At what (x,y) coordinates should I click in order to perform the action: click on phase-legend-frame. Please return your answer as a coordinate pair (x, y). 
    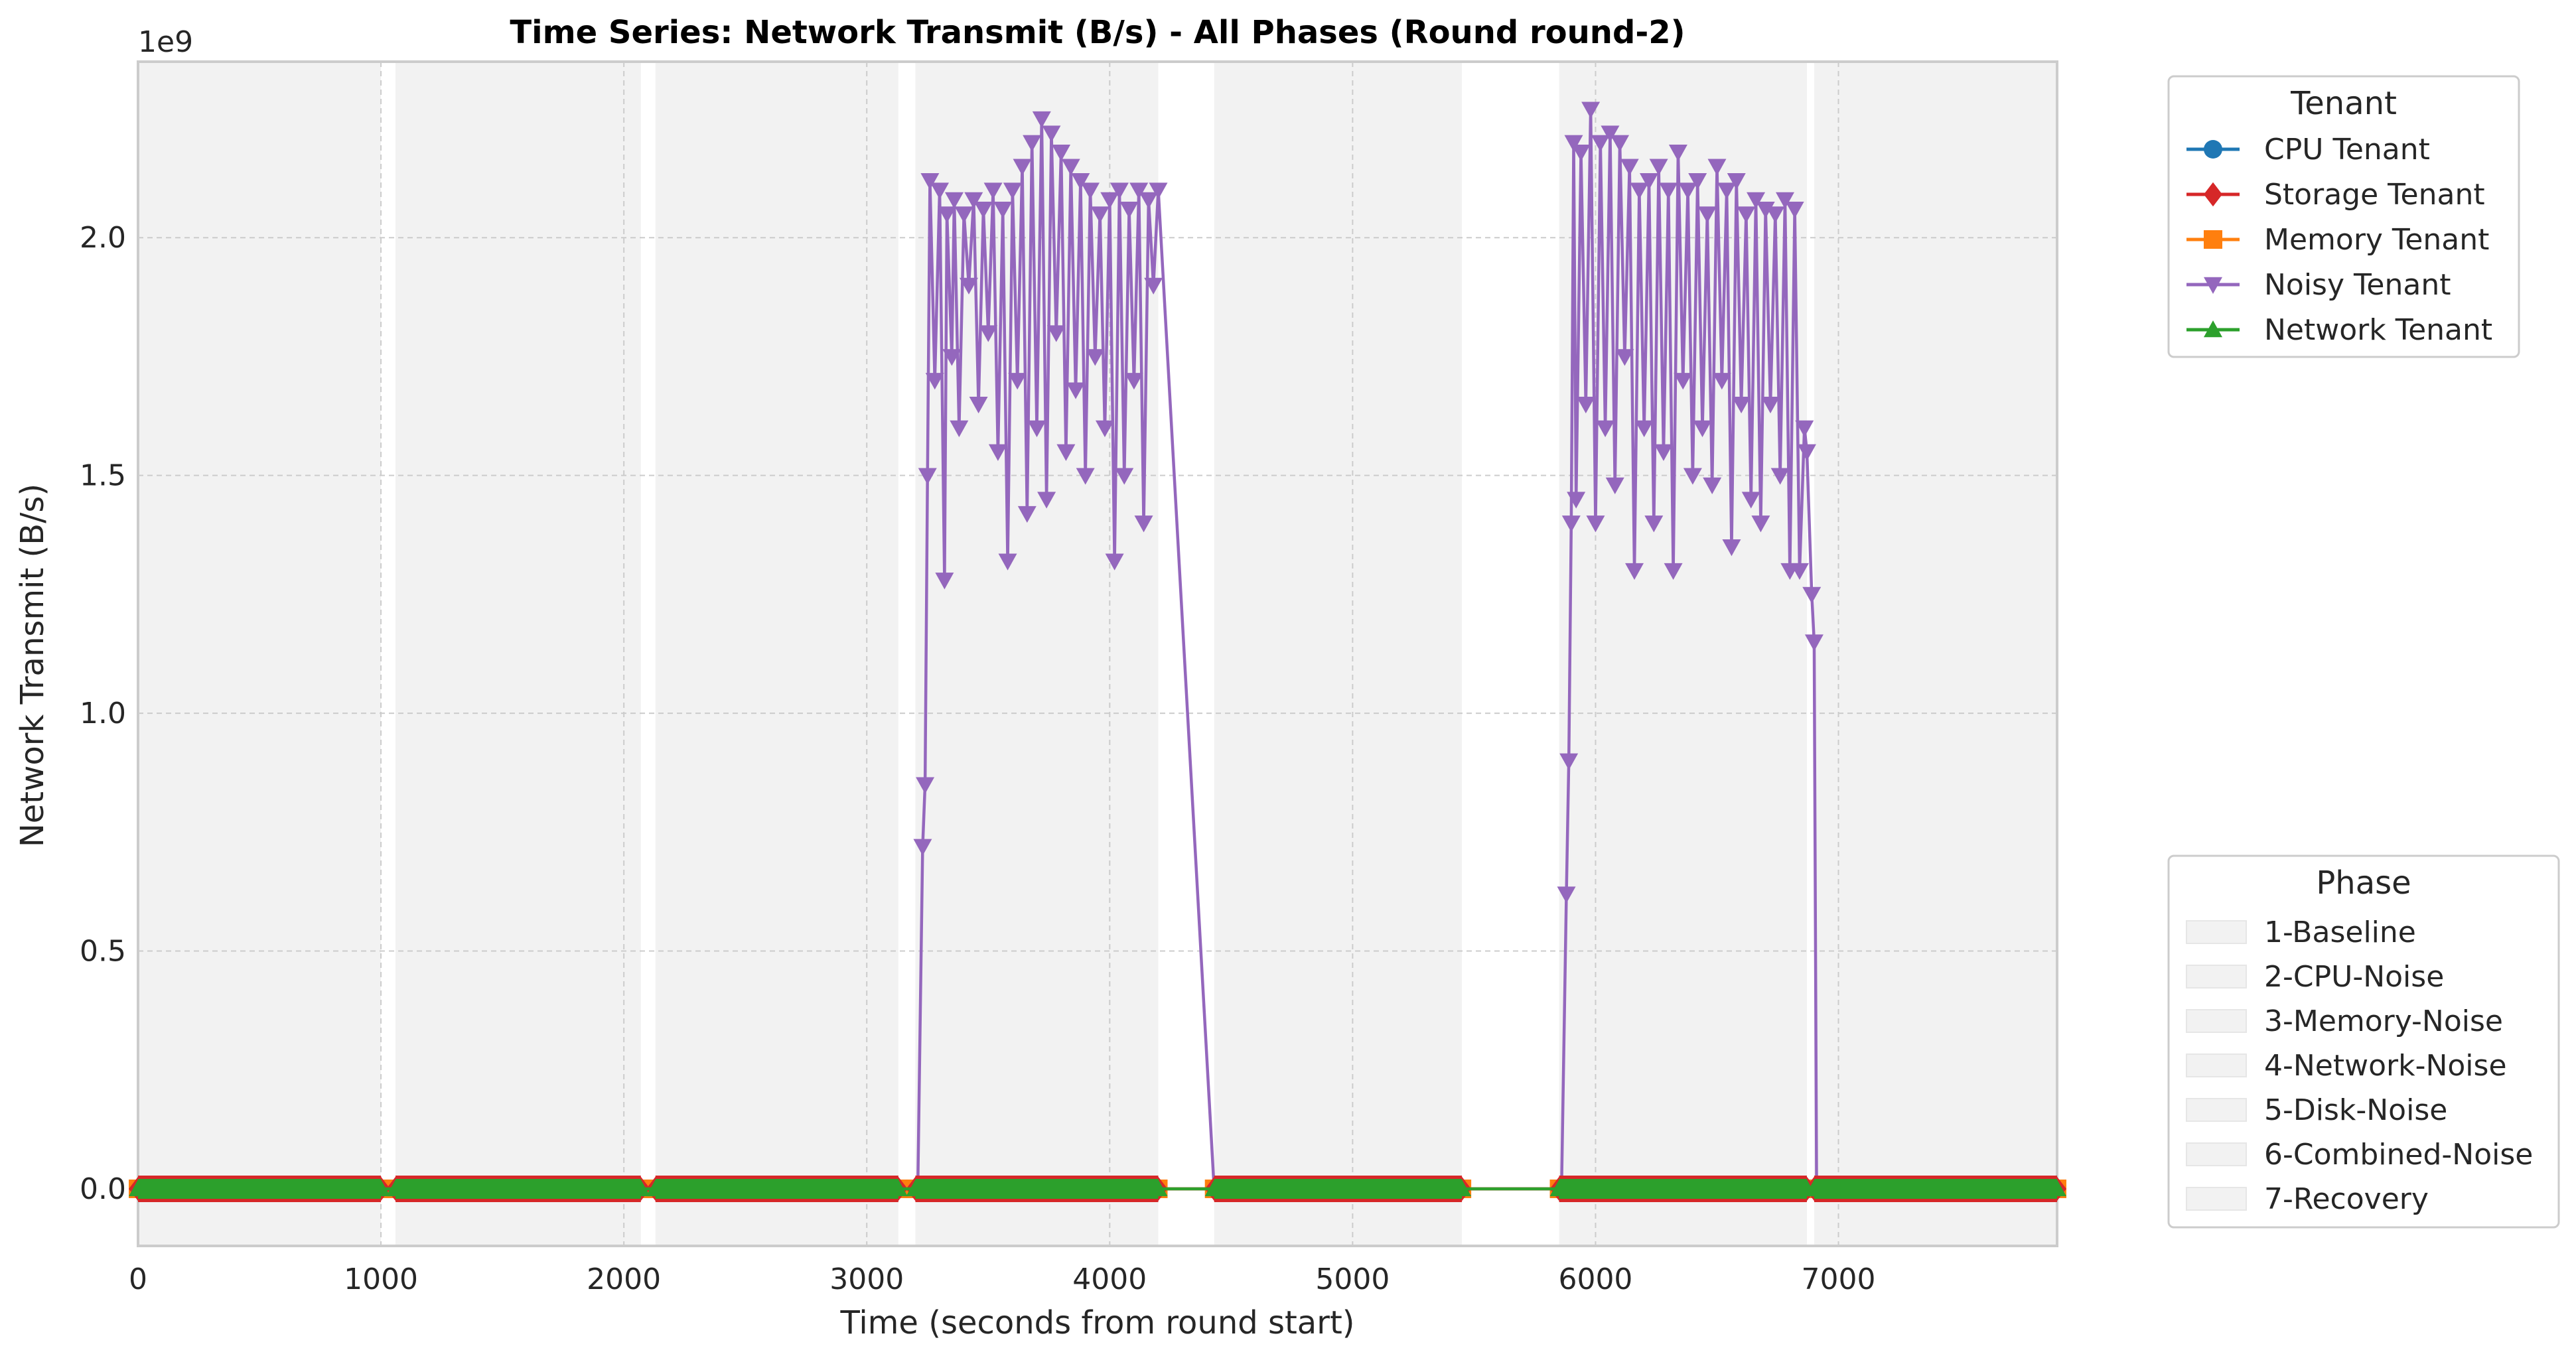
    Looking at the image, I should click on (2363, 1041).